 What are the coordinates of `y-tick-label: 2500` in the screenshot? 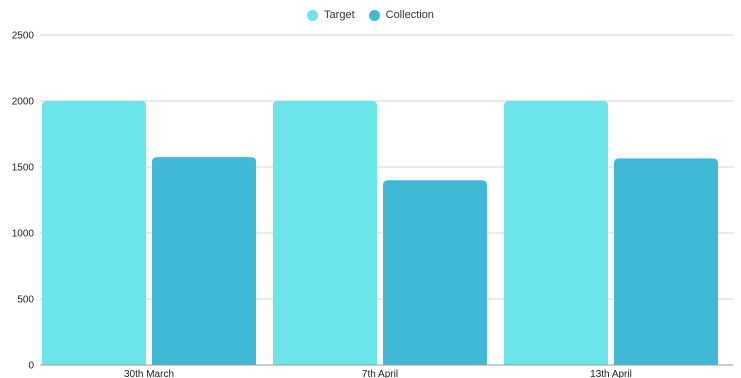 It's located at (23, 36).